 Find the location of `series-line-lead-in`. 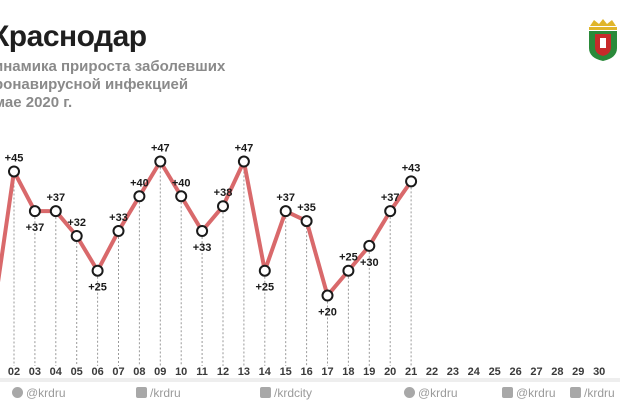

series-line-lead-in is located at coordinates (8, 226).